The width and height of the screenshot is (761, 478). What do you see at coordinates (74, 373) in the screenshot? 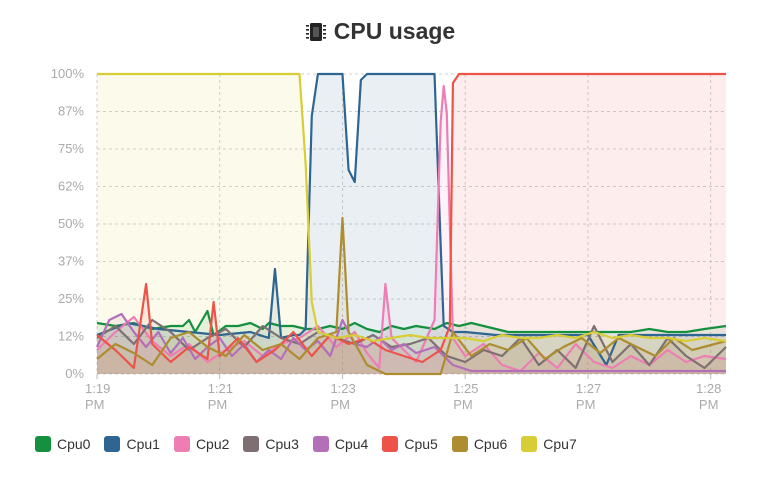
I see `y-tick-label: 0%` at bounding box center [74, 373].